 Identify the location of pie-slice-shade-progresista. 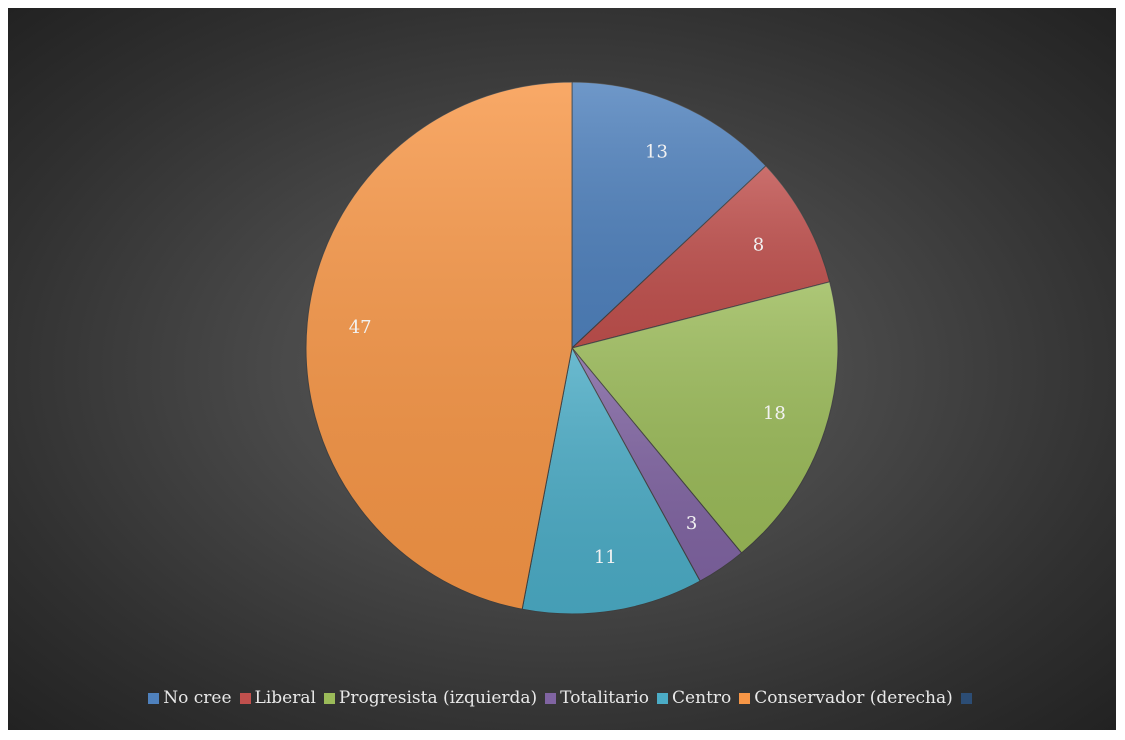
(705, 417).